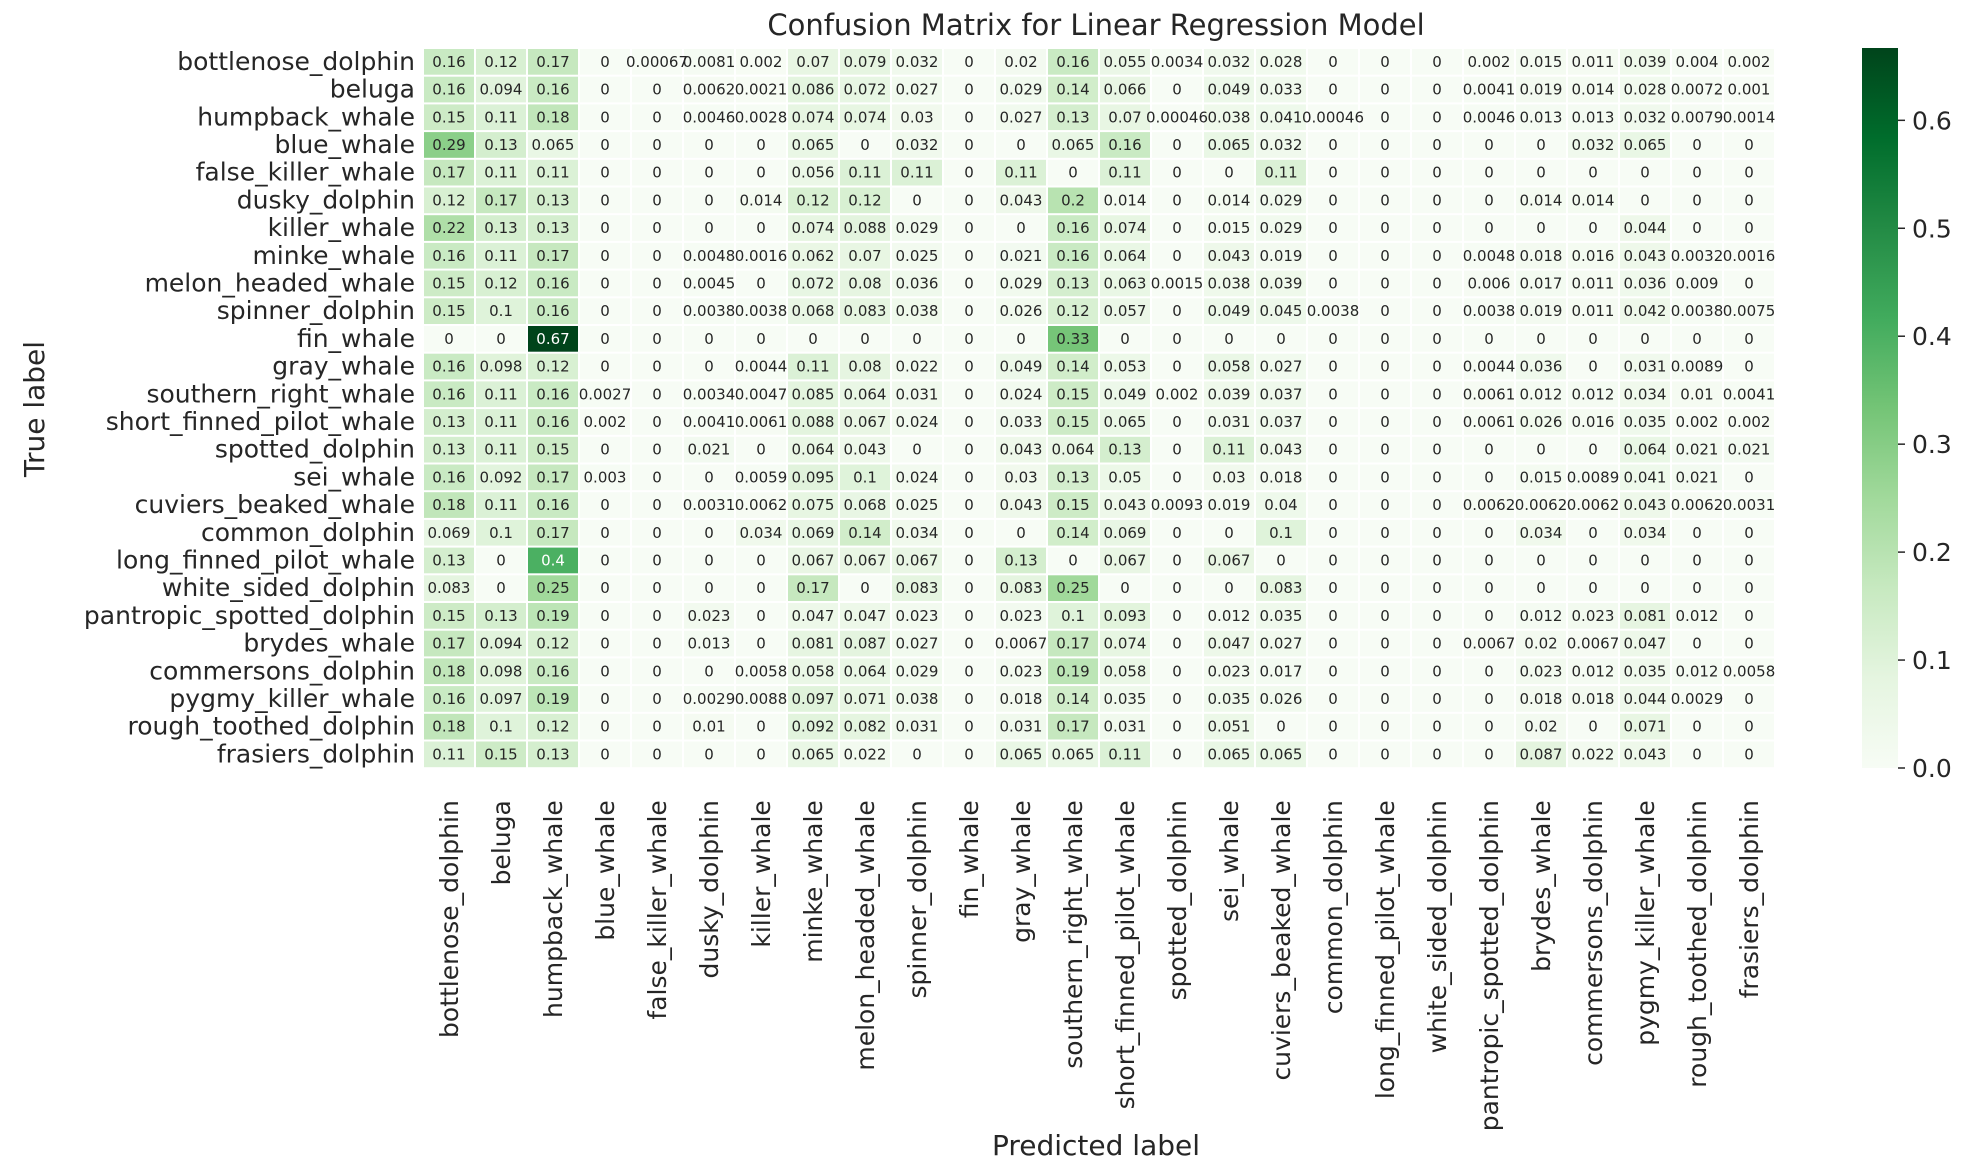 The height and width of the screenshot is (1172, 1970). I want to click on cell-value-label: 0.014, so click(1125, 200).